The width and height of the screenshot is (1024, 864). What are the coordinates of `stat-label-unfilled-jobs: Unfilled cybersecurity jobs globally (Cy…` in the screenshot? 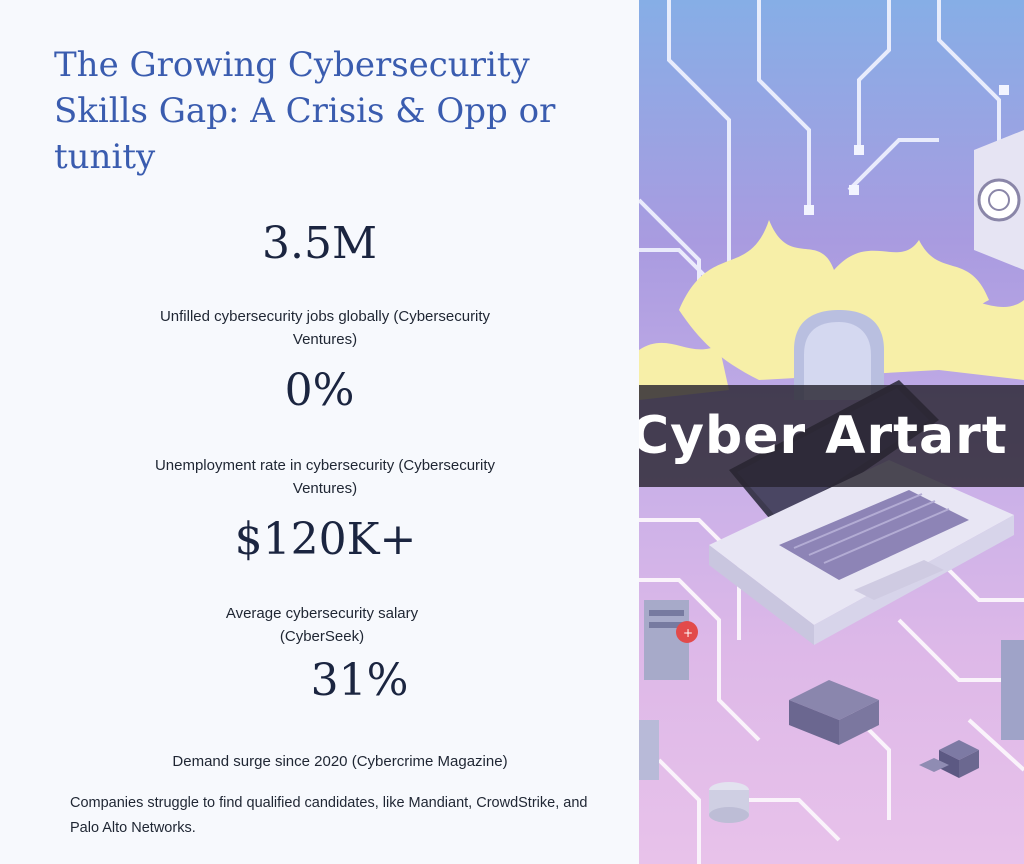 It's located at (325, 328).